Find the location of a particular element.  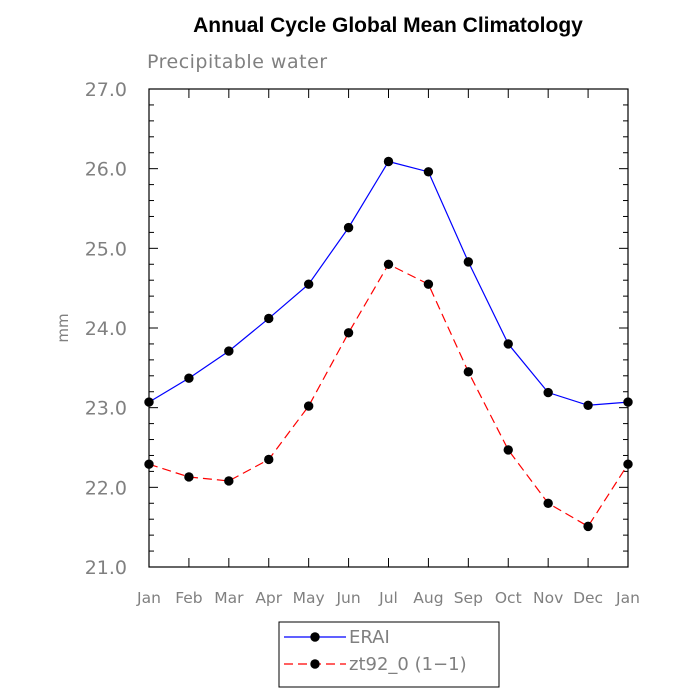

y-tick-label: 24.0 is located at coordinates (106, 329).